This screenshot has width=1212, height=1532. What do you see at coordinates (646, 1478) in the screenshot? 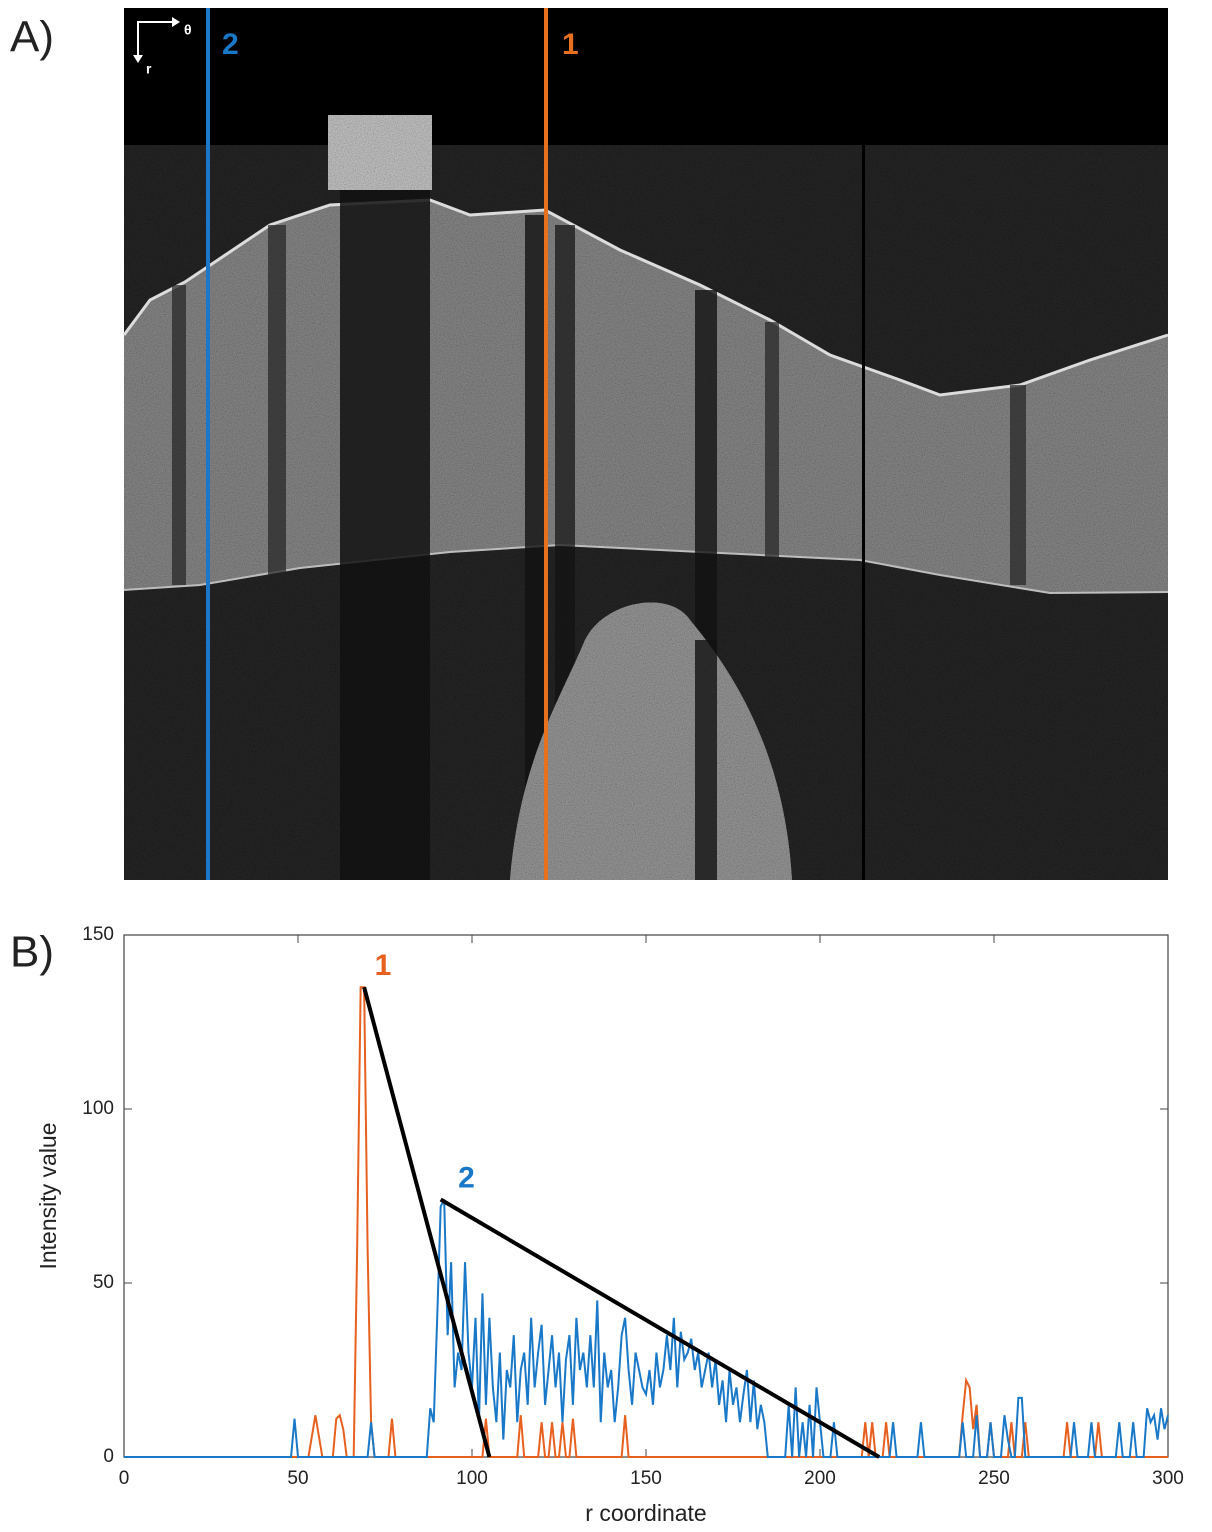
I see `x-tick-label: 150` at bounding box center [646, 1478].